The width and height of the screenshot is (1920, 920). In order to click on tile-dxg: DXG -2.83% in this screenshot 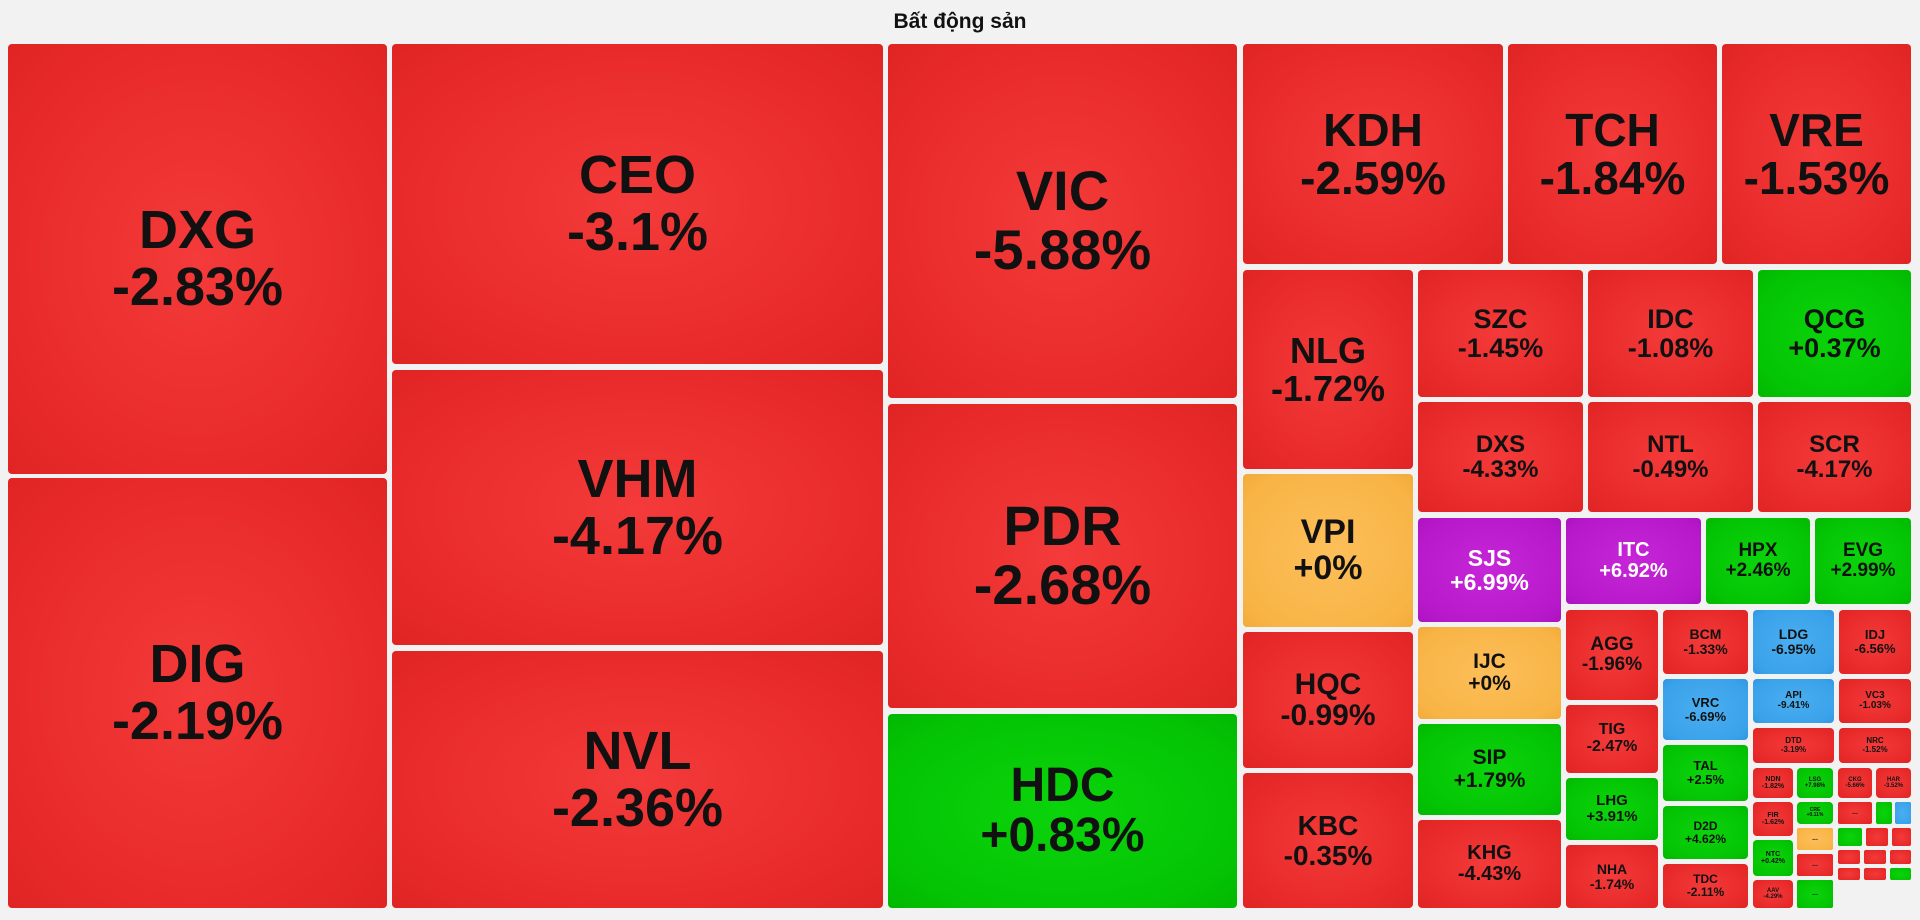, I will do `click(197, 259)`.